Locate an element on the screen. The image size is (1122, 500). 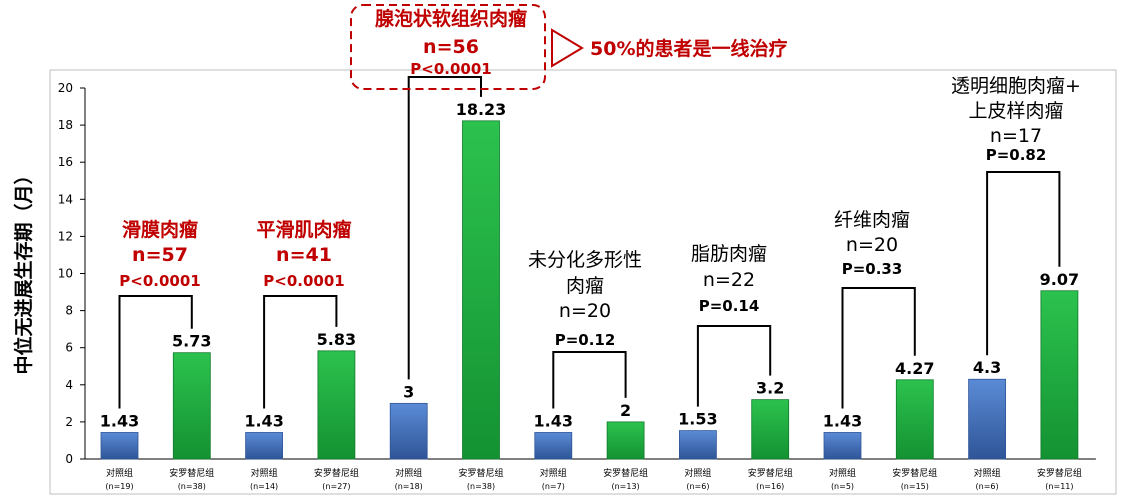
y-tick-label: 14 is located at coordinates (65, 199).